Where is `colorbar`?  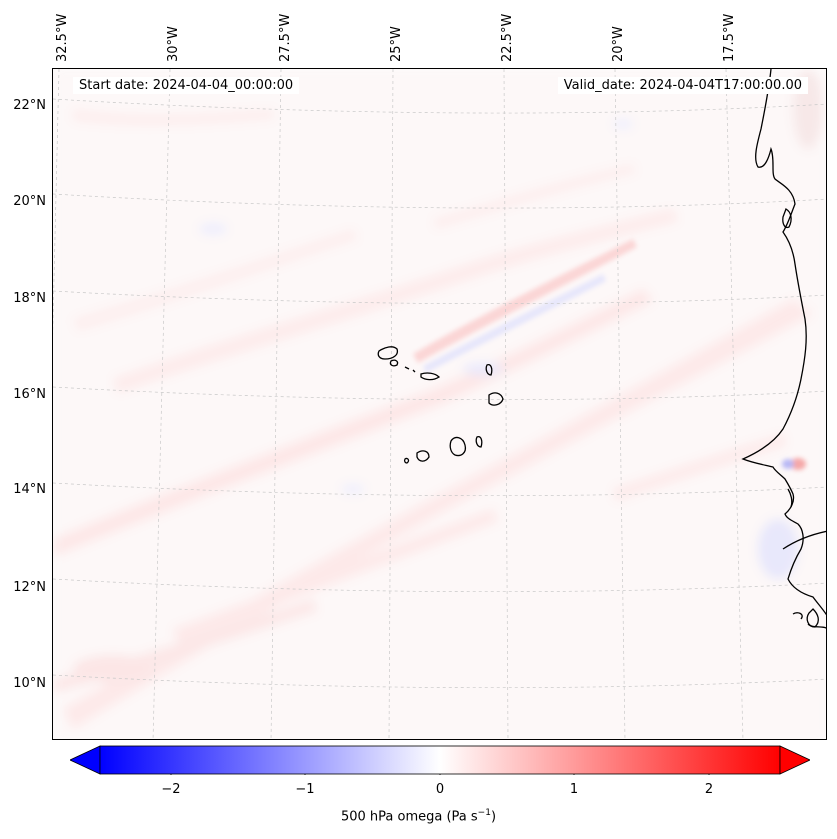 colorbar is located at coordinates (440, 761).